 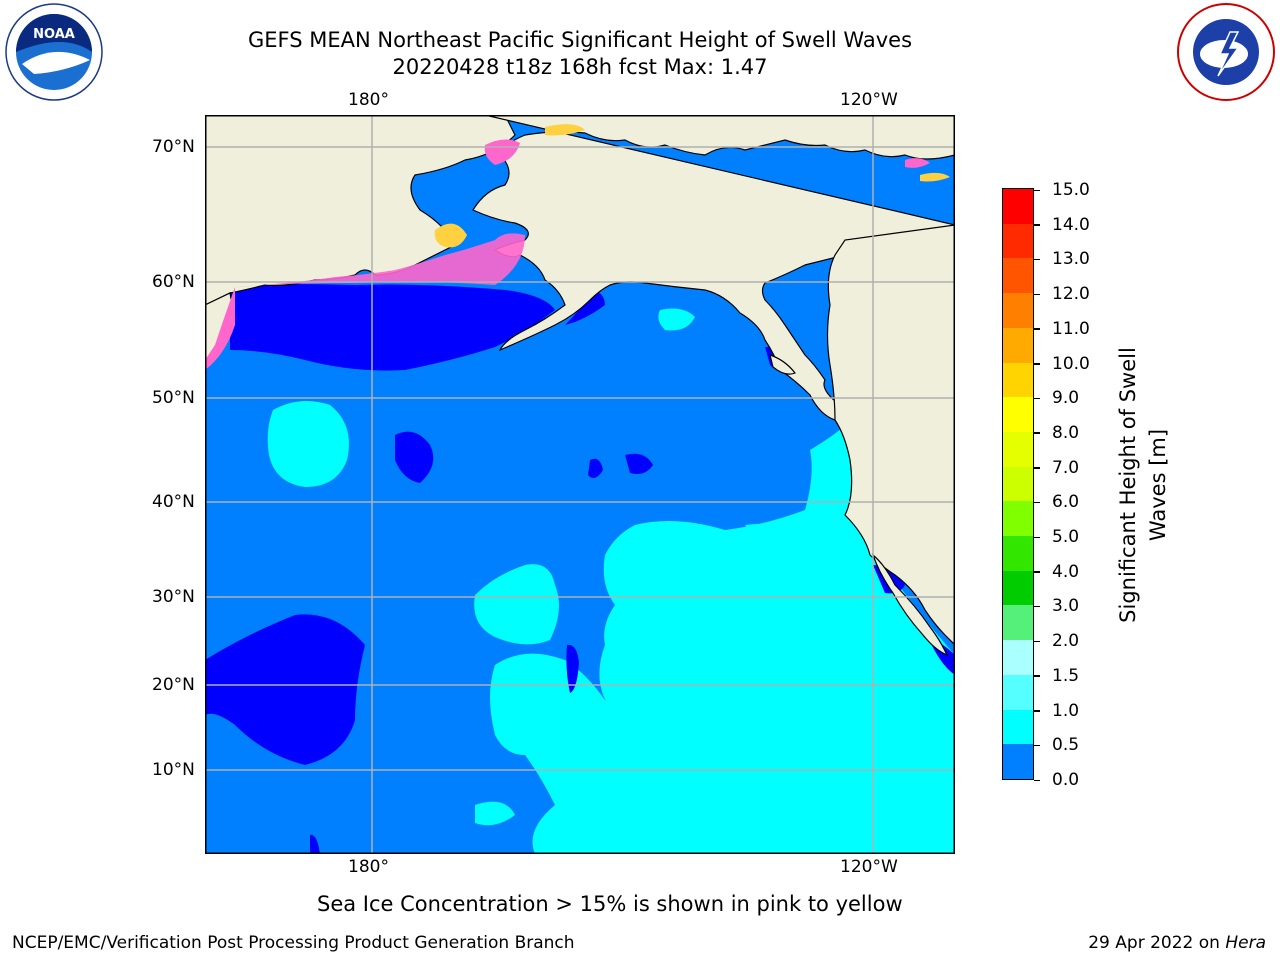 What do you see at coordinates (1066, 502) in the screenshot?
I see `colorbar-tick-label: 6.0` at bounding box center [1066, 502].